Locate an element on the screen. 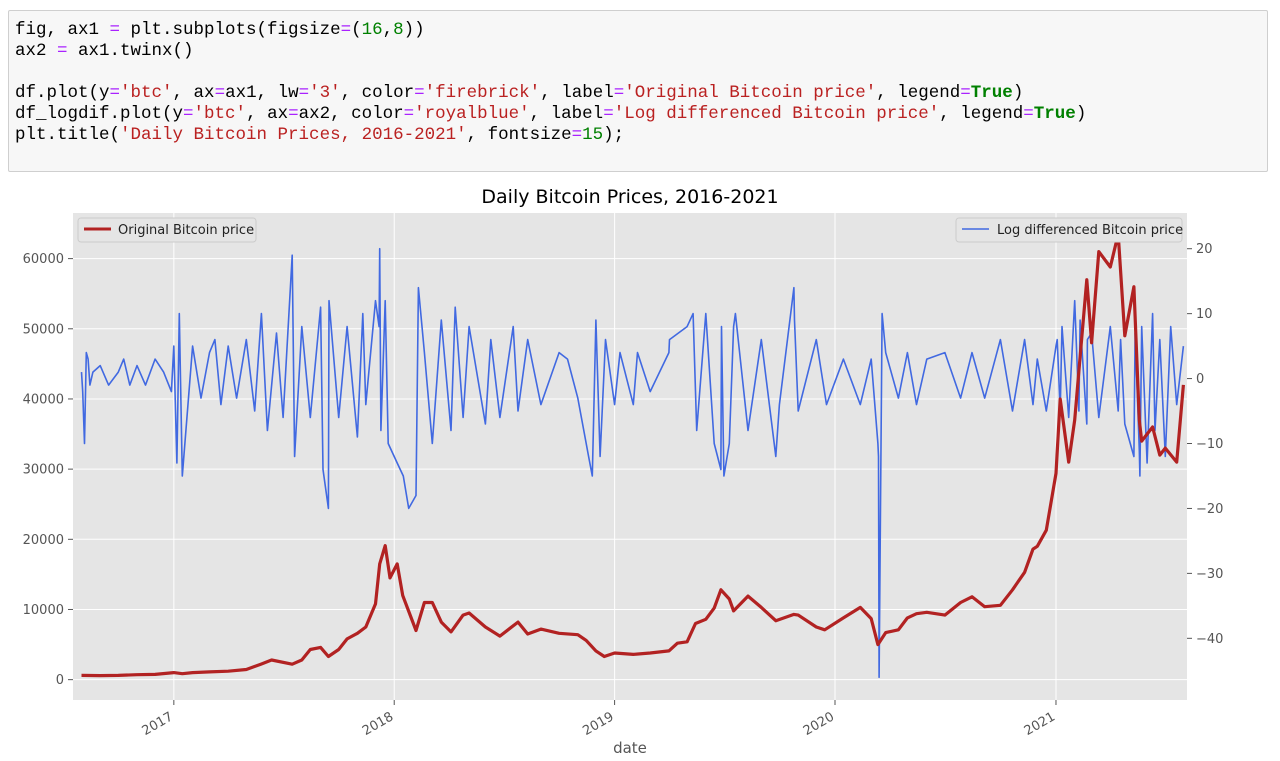 Image resolution: width=1280 pixels, height=761 pixels. legend-left-box is located at coordinates (167, 230).